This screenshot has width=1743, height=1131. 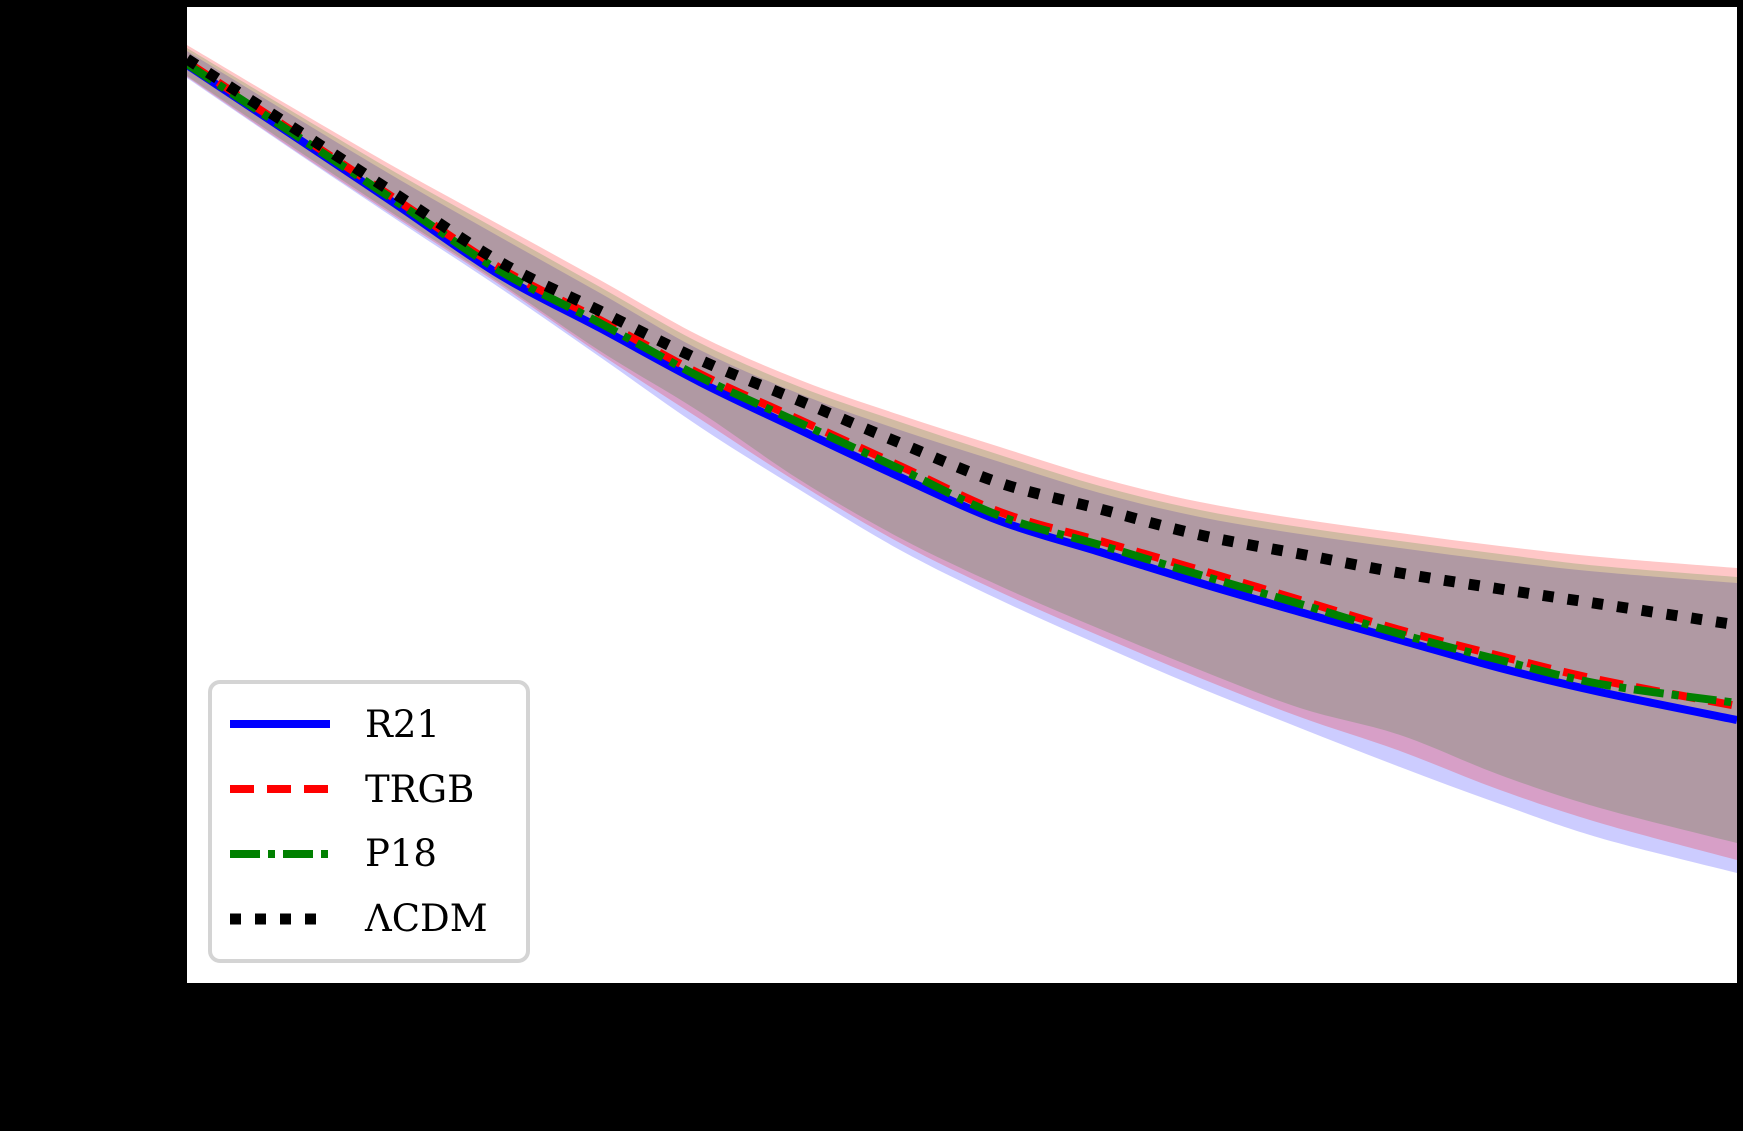 I want to click on legend-box: R21 TRGB P18 ΛCDM, so click(x=369, y=821).